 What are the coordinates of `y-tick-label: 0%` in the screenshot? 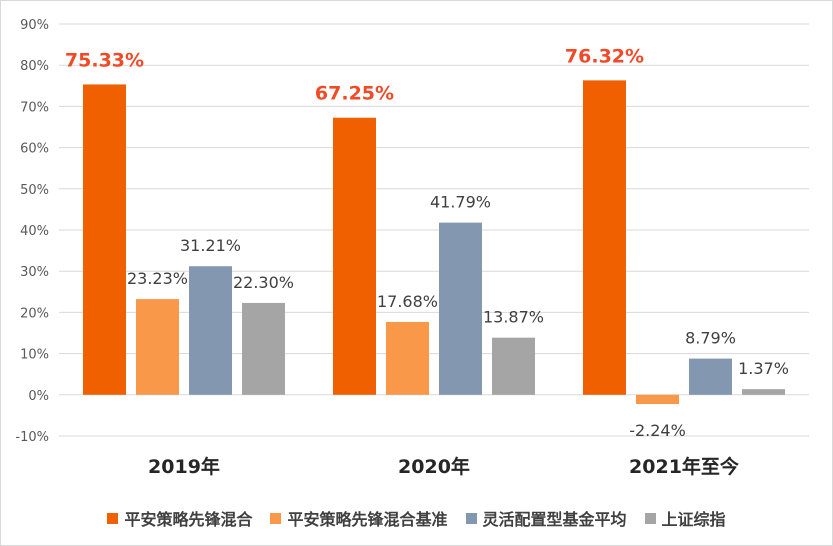 It's located at (38, 396).